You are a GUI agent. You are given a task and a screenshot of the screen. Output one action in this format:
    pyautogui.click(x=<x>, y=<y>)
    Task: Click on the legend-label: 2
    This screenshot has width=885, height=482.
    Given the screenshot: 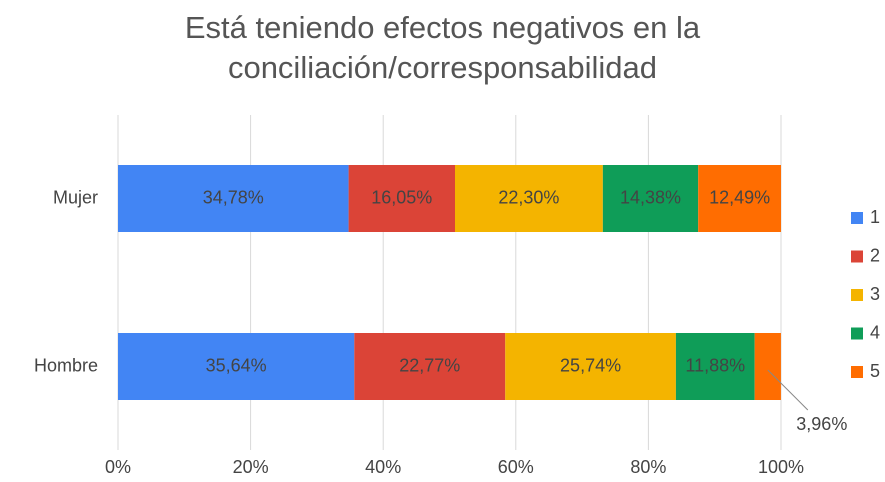 What is the action you would take?
    pyautogui.click(x=875, y=255)
    